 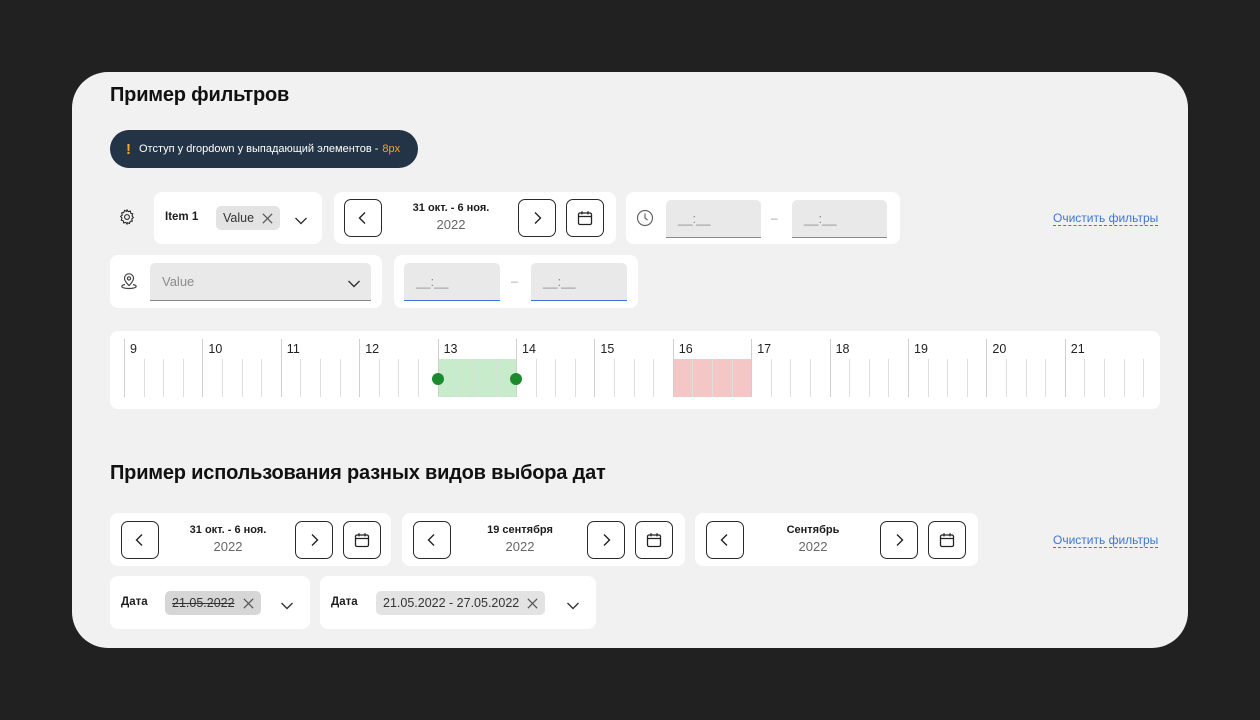 What do you see at coordinates (520, 546) in the screenshot?
I see `date-picker-day-line2: 2022` at bounding box center [520, 546].